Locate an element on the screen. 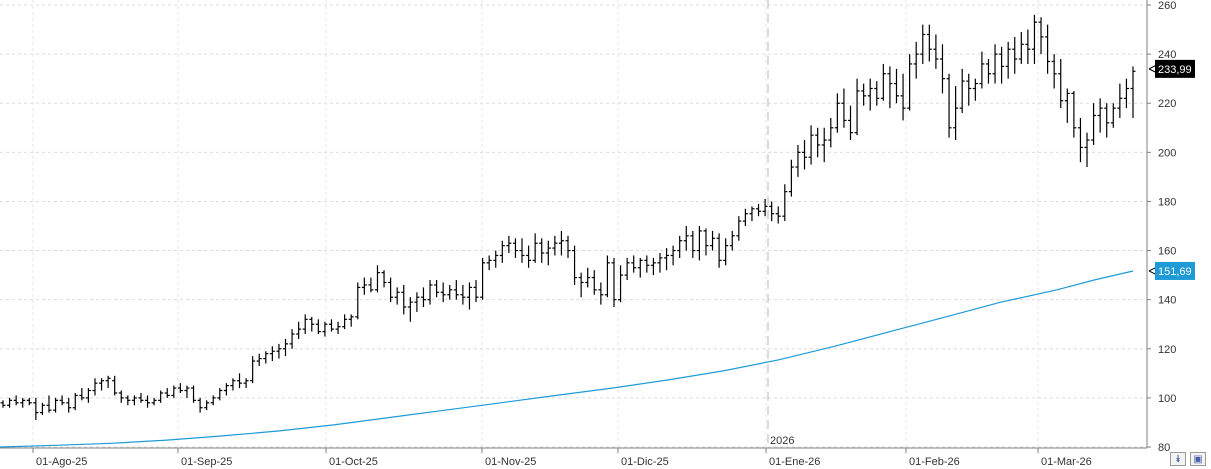  x-tick-label: 01-Sep-25 is located at coordinates (206, 462).